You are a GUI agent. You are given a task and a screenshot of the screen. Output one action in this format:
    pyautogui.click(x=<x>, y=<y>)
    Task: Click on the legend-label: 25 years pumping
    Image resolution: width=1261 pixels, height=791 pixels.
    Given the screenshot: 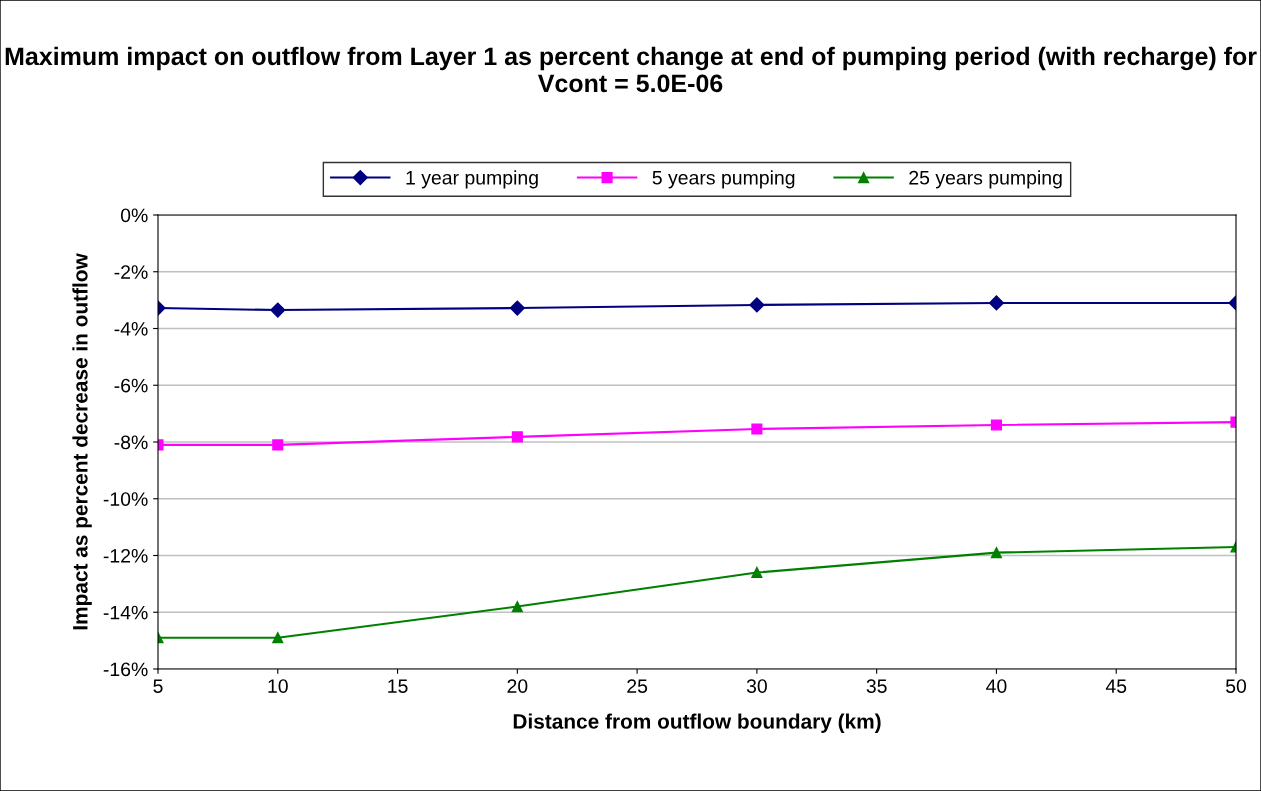 What is the action you would take?
    pyautogui.click(x=985, y=179)
    